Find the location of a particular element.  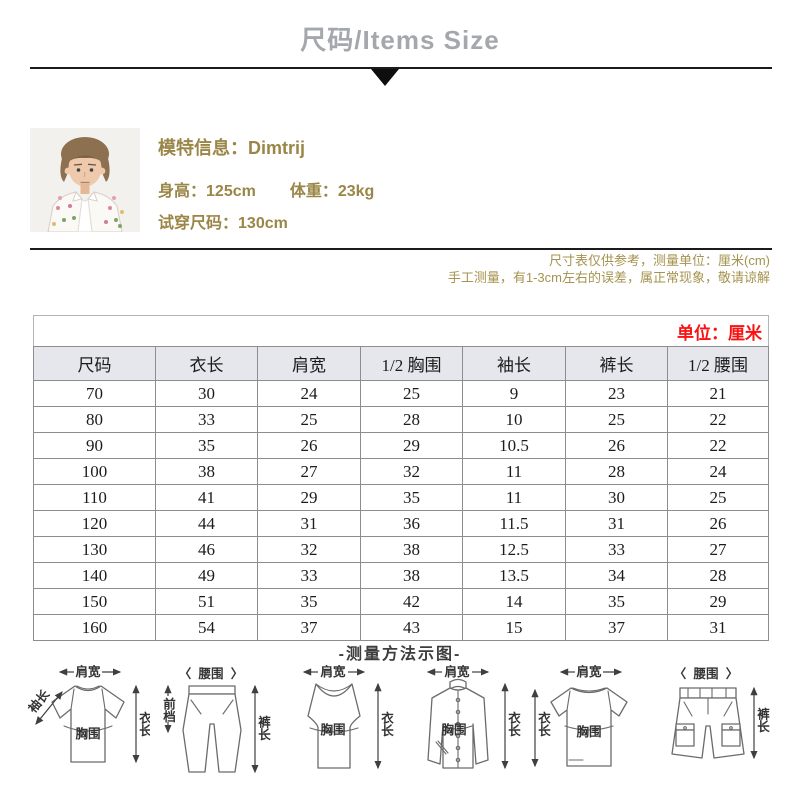

middle-divider-line is located at coordinates (401, 249).